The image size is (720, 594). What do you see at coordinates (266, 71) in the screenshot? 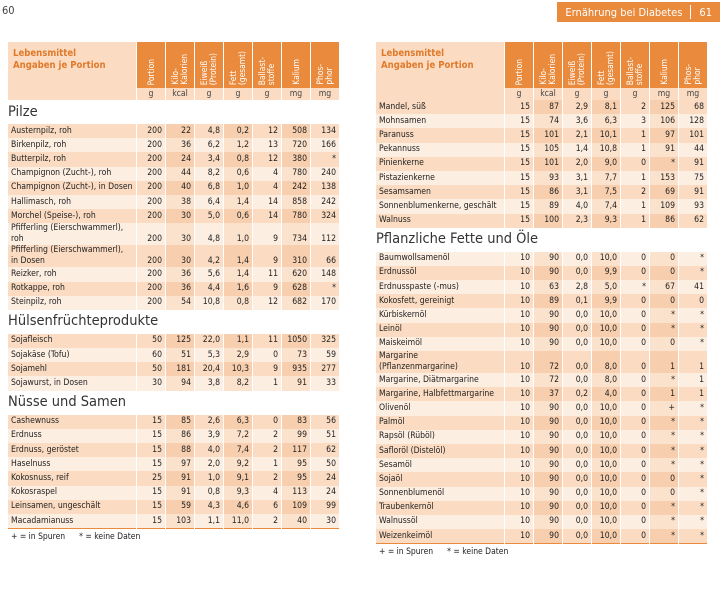
I see `column-label: Ballast-stoffe` at bounding box center [266, 71].